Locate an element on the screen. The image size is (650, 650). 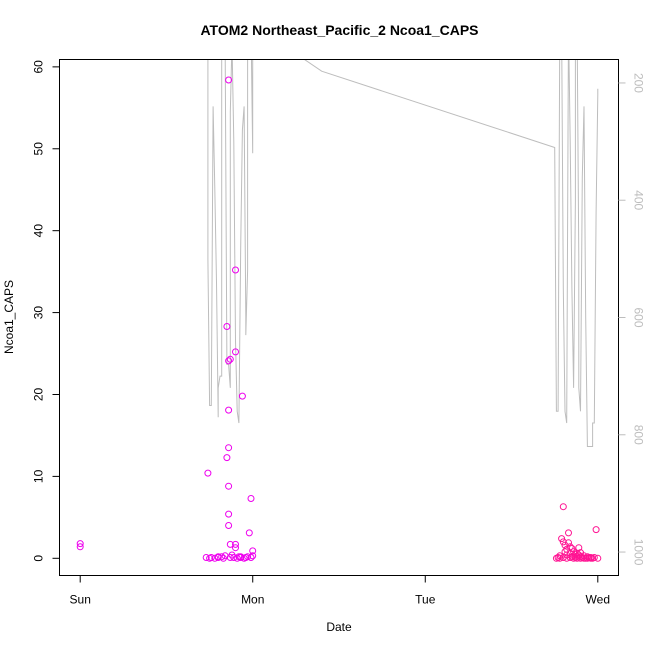
y2-tick-label: 800 is located at coordinates (639, 435).